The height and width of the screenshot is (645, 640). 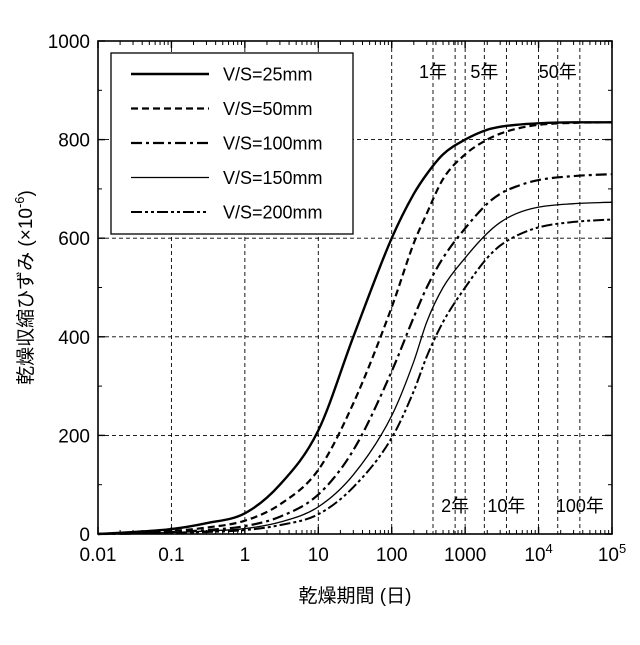 I want to click on reference-label: 1年, so click(x=433, y=72).